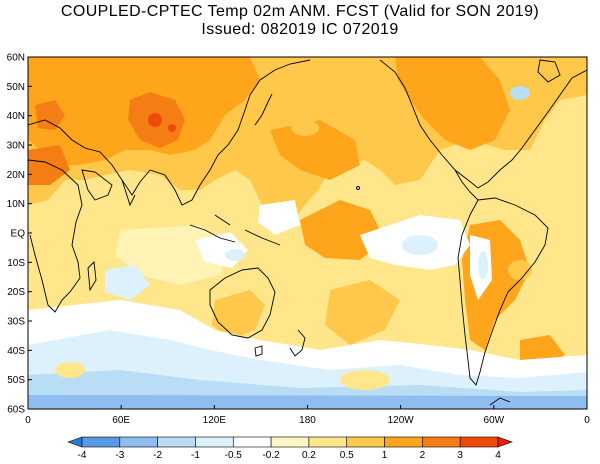  Describe the element at coordinates (307, 420) in the screenshot. I see `lon-label: 180` at that location.